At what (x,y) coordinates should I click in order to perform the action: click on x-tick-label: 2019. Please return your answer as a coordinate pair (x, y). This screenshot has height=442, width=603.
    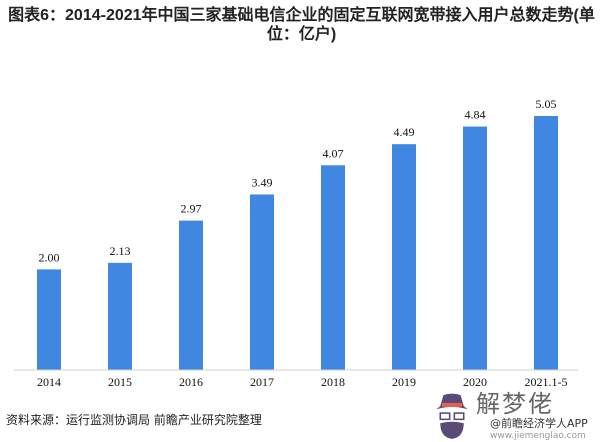
    Looking at the image, I should click on (404, 382).